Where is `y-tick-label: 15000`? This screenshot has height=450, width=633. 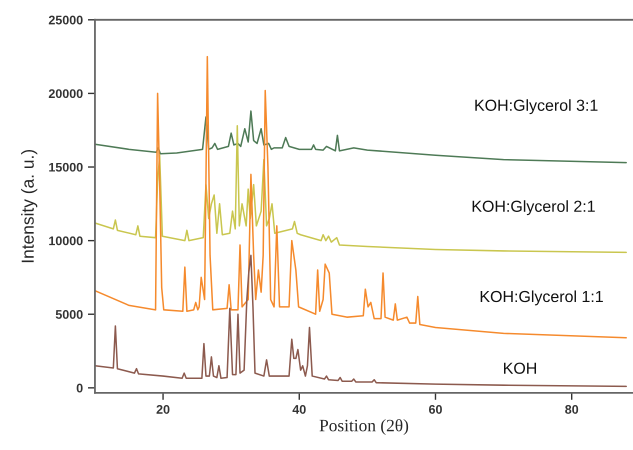 y-tick-label: 15000 is located at coordinates (66, 167).